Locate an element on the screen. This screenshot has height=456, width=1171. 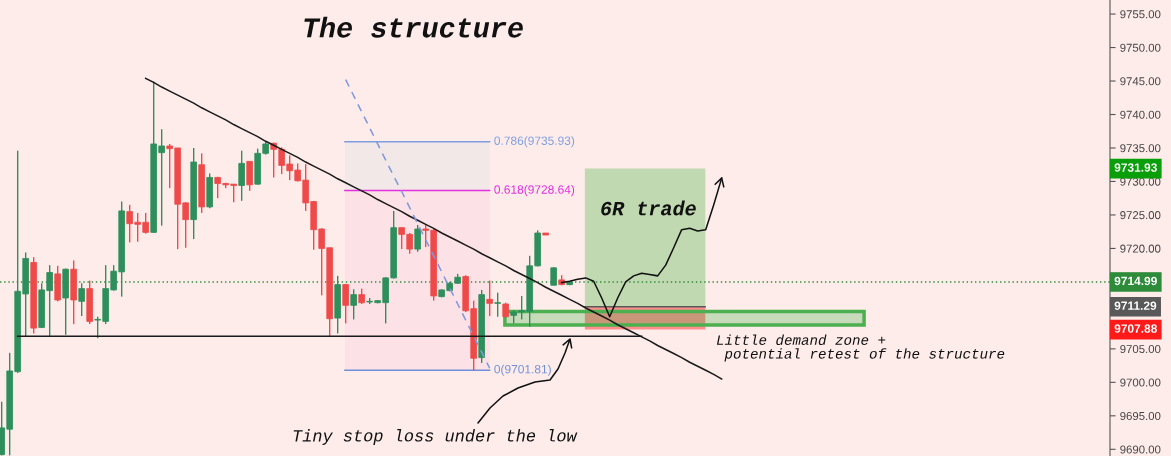
ref-line-label: 0(9701.81) is located at coordinates (522, 370).